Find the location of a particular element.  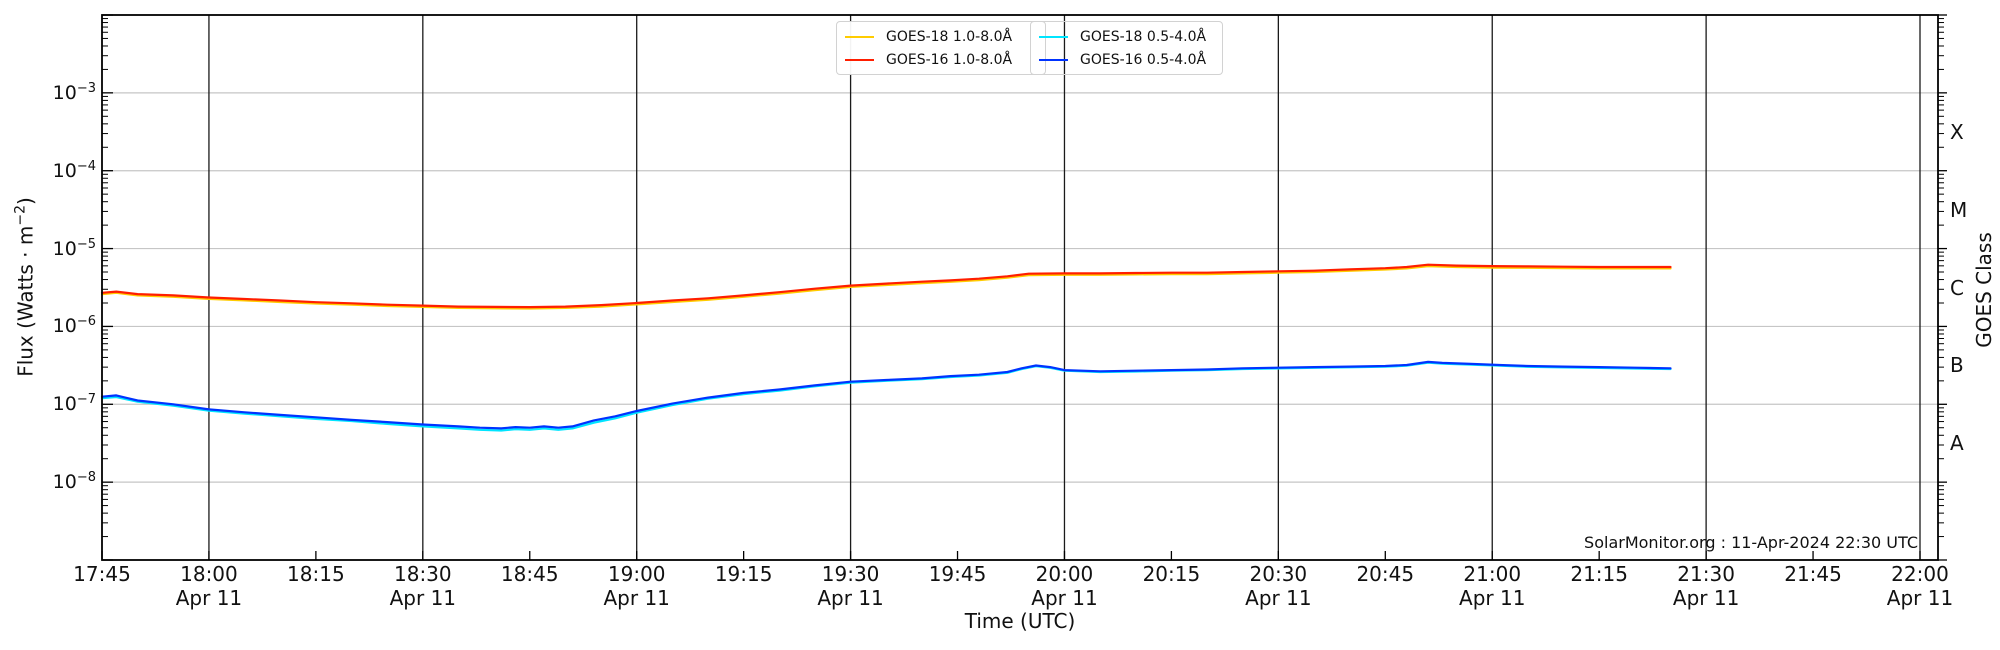

x-tick-label: 20:45 is located at coordinates (1385, 574).